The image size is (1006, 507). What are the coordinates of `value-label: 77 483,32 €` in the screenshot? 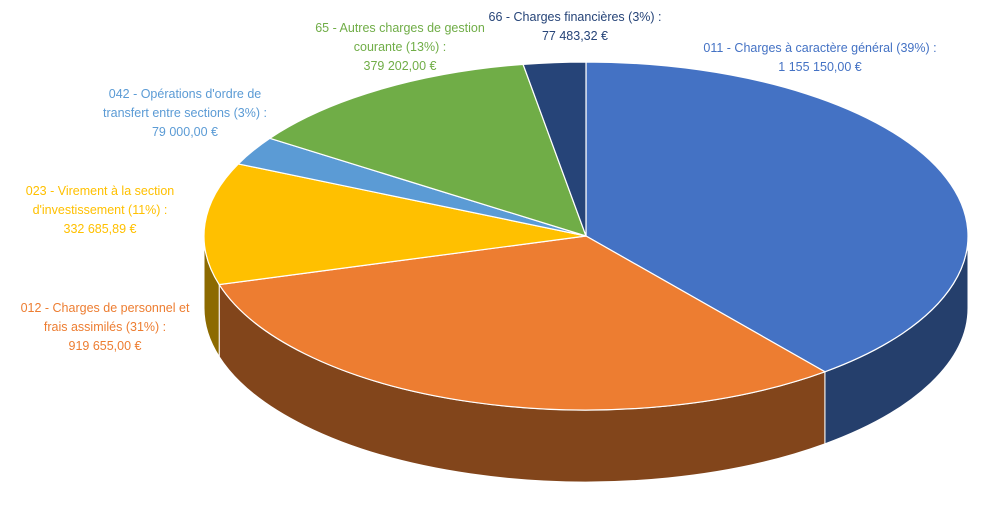 It's located at (575, 36).